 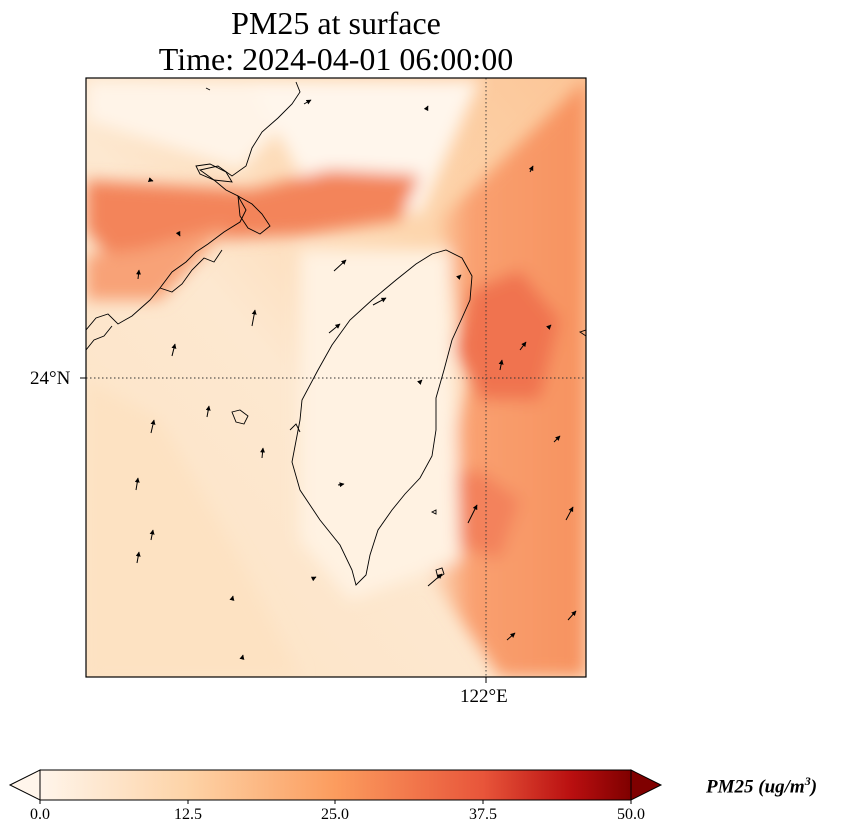 What do you see at coordinates (188, 814) in the screenshot?
I see `colorbar-tick-label: 12.5` at bounding box center [188, 814].